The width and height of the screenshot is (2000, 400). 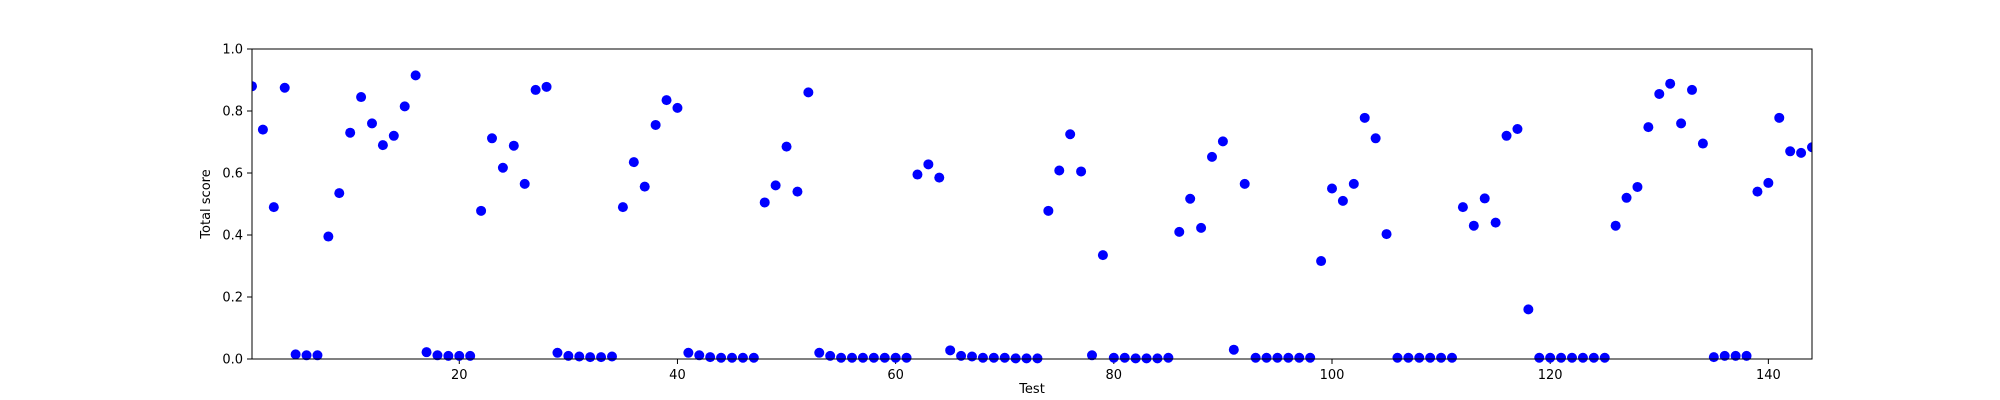 I want to click on x-tick-label: 100, so click(x=1332, y=375).